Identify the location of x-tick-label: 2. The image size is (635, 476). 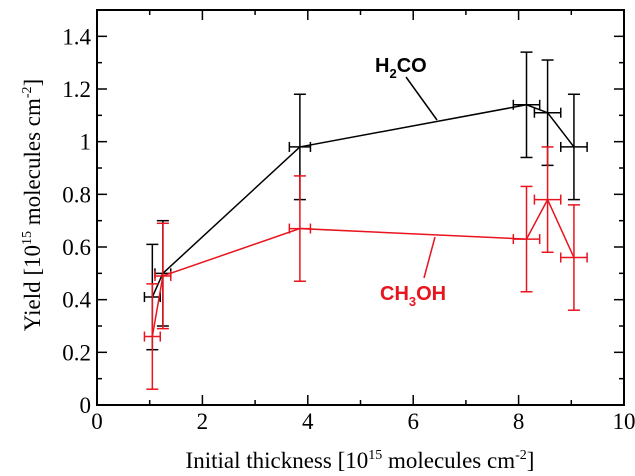
(203, 421).